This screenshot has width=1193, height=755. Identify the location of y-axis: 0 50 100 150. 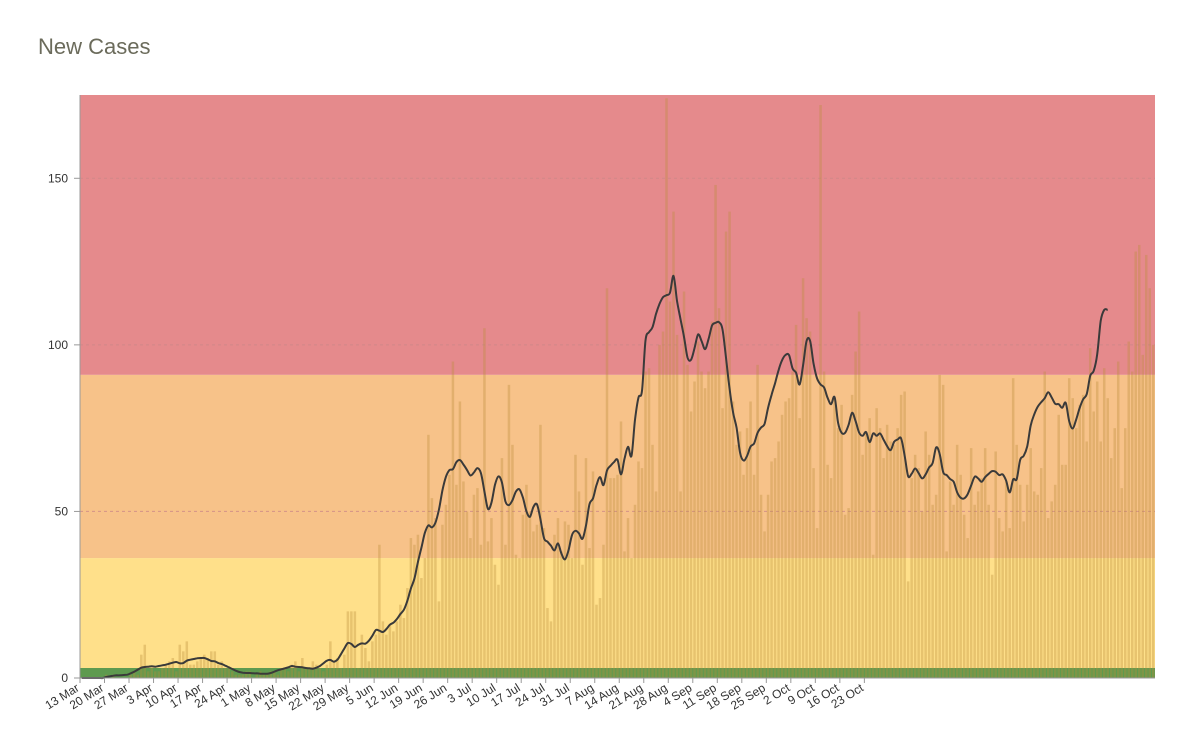
(64, 390).